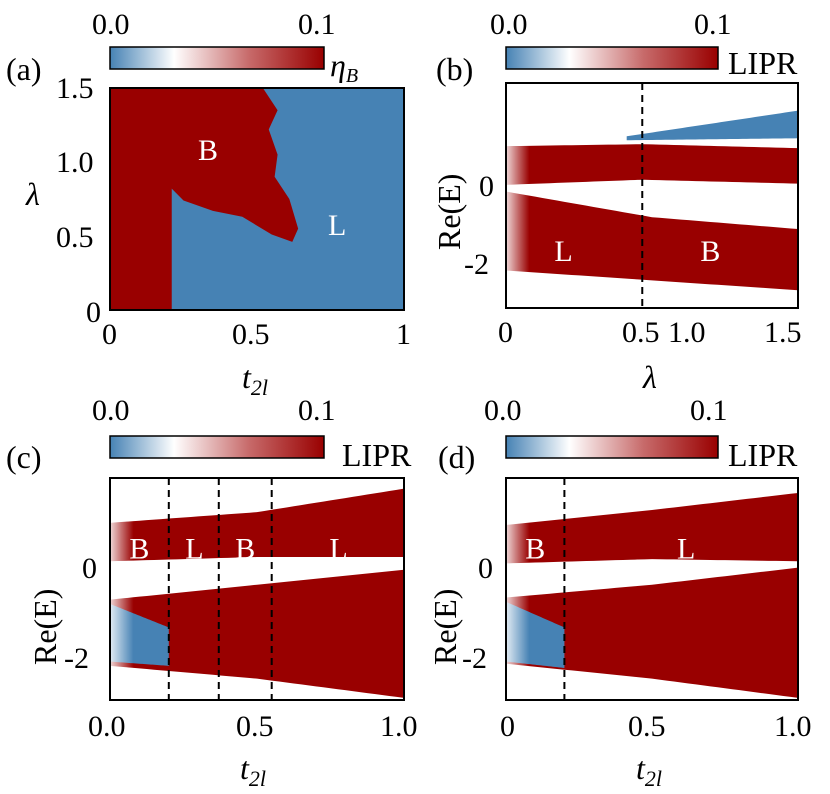  What do you see at coordinates (217, 447) in the screenshot?
I see `panel-c-colorbar` at bounding box center [217, 447].